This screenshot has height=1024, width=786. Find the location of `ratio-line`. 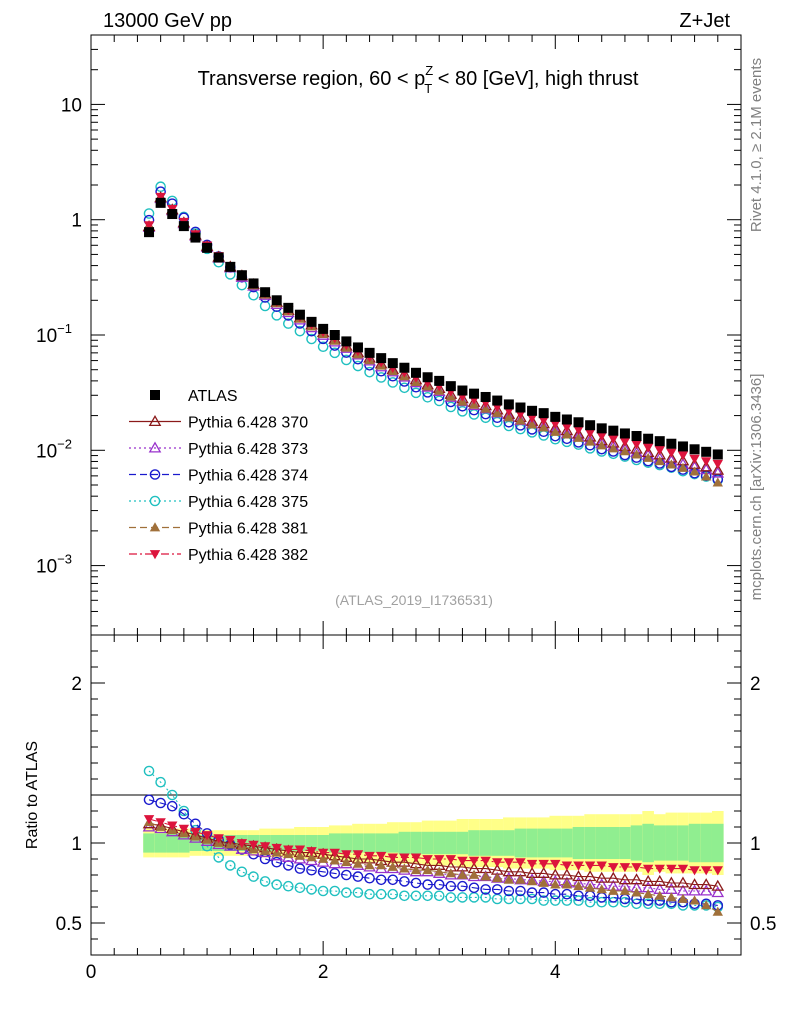

ratio-line is located at coordinates (433, 839).